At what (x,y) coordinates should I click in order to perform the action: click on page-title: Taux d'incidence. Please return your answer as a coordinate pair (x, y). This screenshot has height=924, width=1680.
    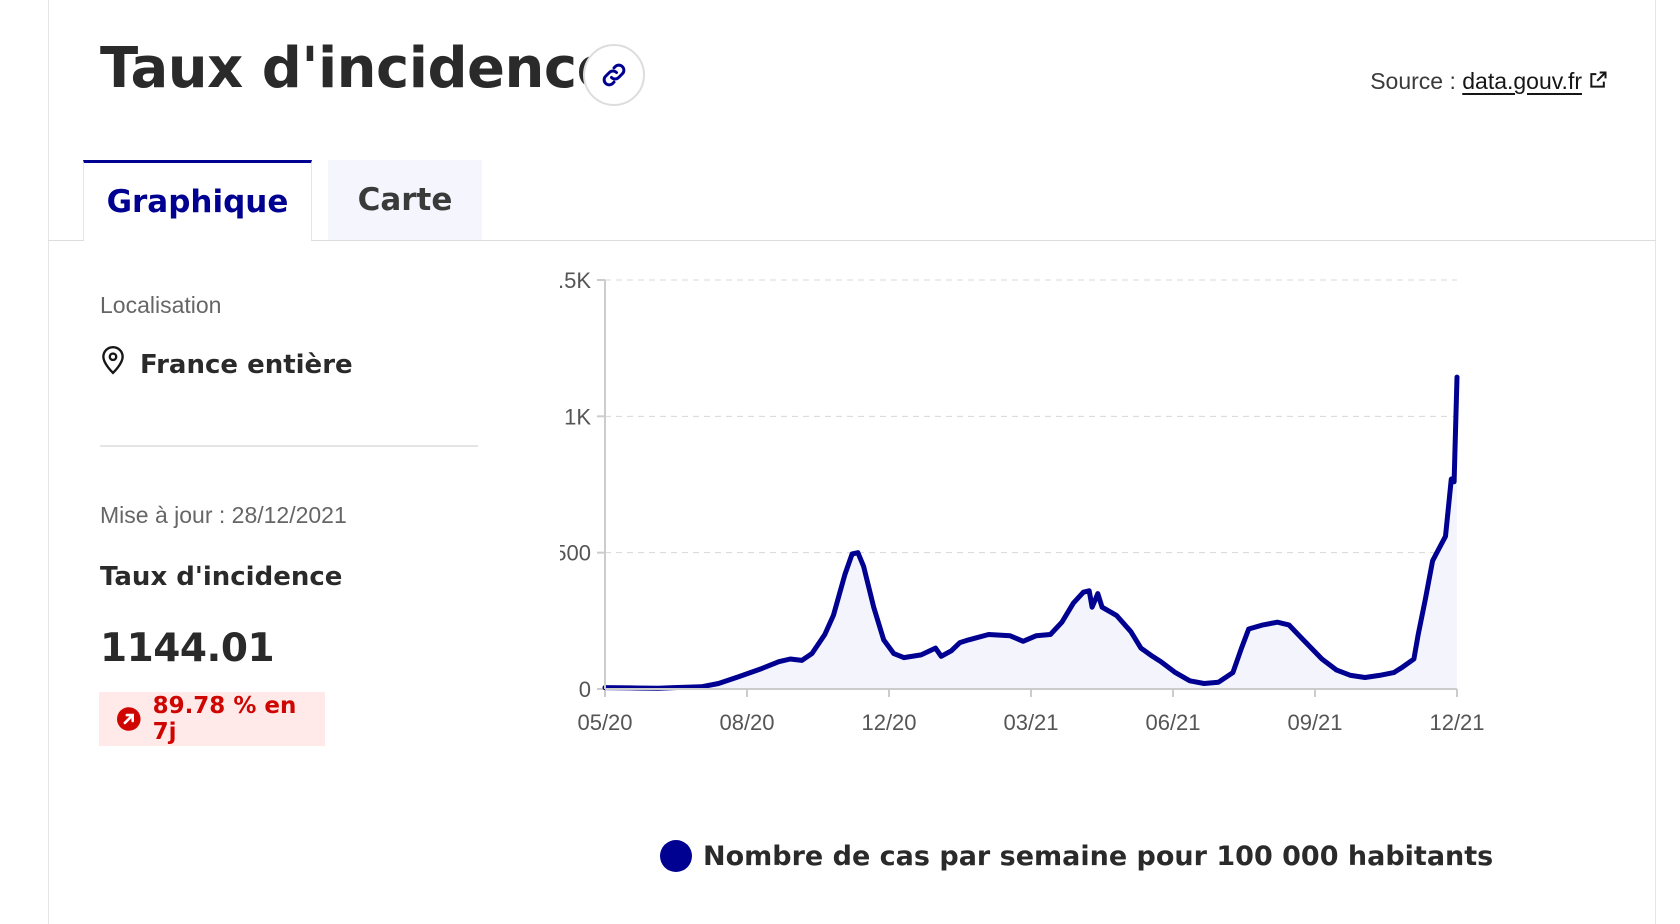
    Looking at the image, I should click on (357, 68).